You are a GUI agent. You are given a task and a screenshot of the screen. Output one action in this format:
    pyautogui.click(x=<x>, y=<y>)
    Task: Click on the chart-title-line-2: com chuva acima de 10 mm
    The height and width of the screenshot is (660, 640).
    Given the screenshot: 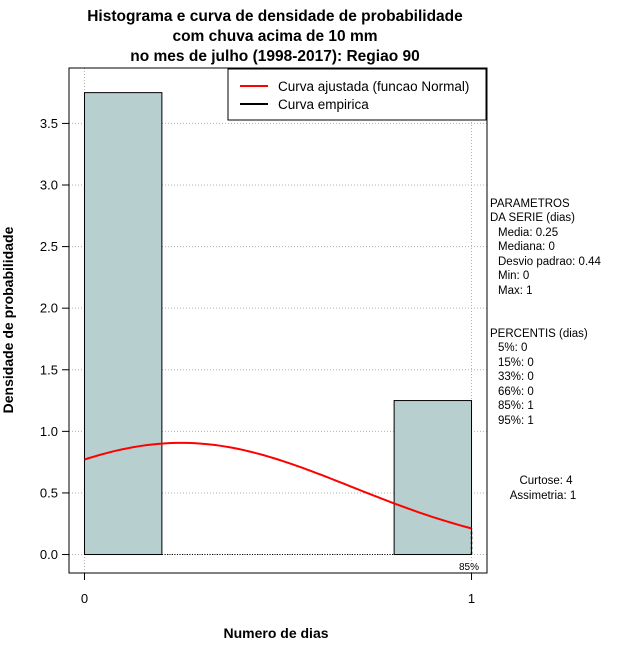 What is the action you would take?
    pyautogui.click(x=274, y=36)
    